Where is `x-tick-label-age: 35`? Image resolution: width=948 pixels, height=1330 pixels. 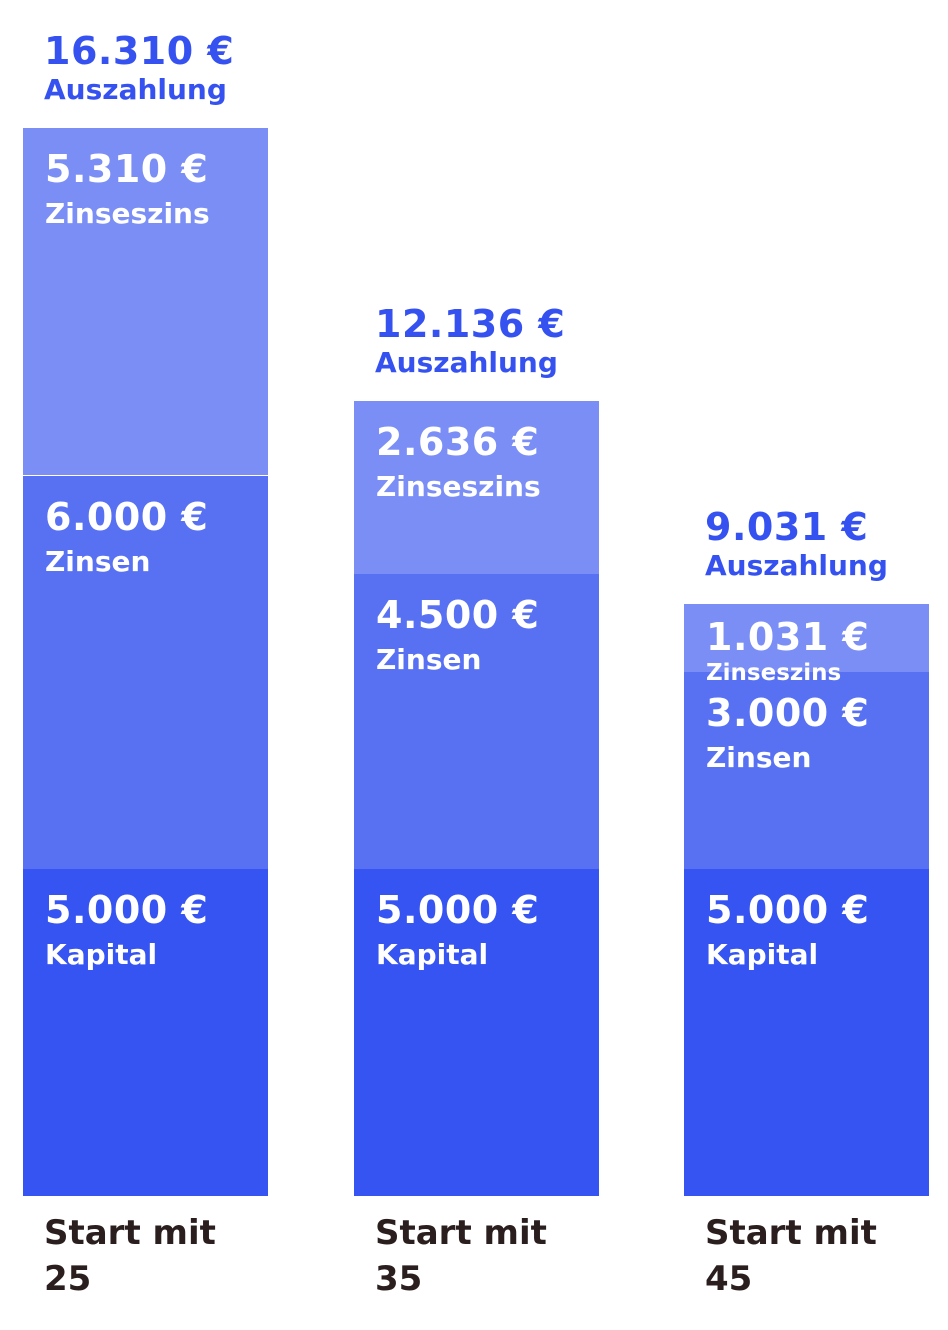 x-tick-label-age: 35 is located at coordinates (399, 1279).